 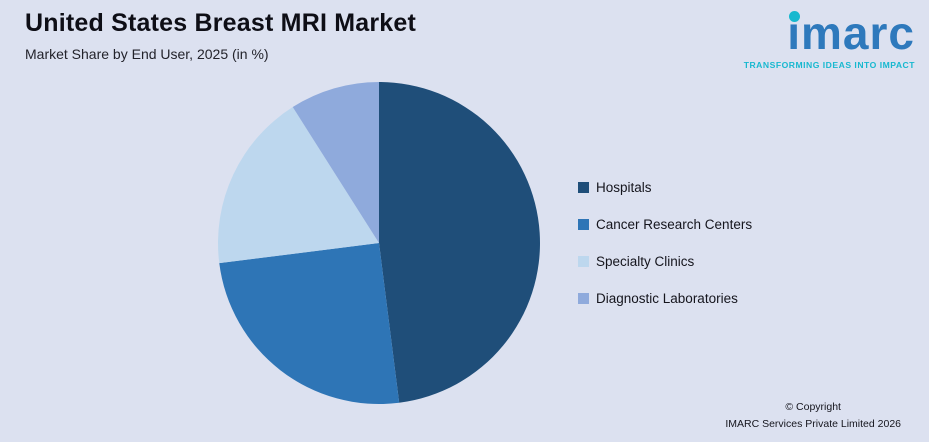 What do you see at coordinates (665, 187) in the screenshot?
I see `legend-item-hospitals: Hospitals` at bounding box center [665, 187].